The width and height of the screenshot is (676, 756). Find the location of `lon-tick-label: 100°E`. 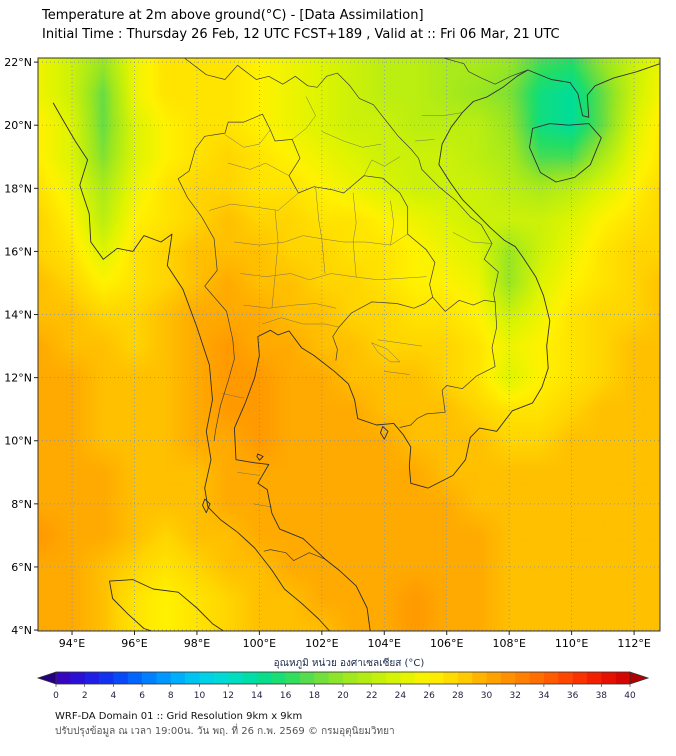

lon-tick-label: 100°E is located at coordinates (259, 643).